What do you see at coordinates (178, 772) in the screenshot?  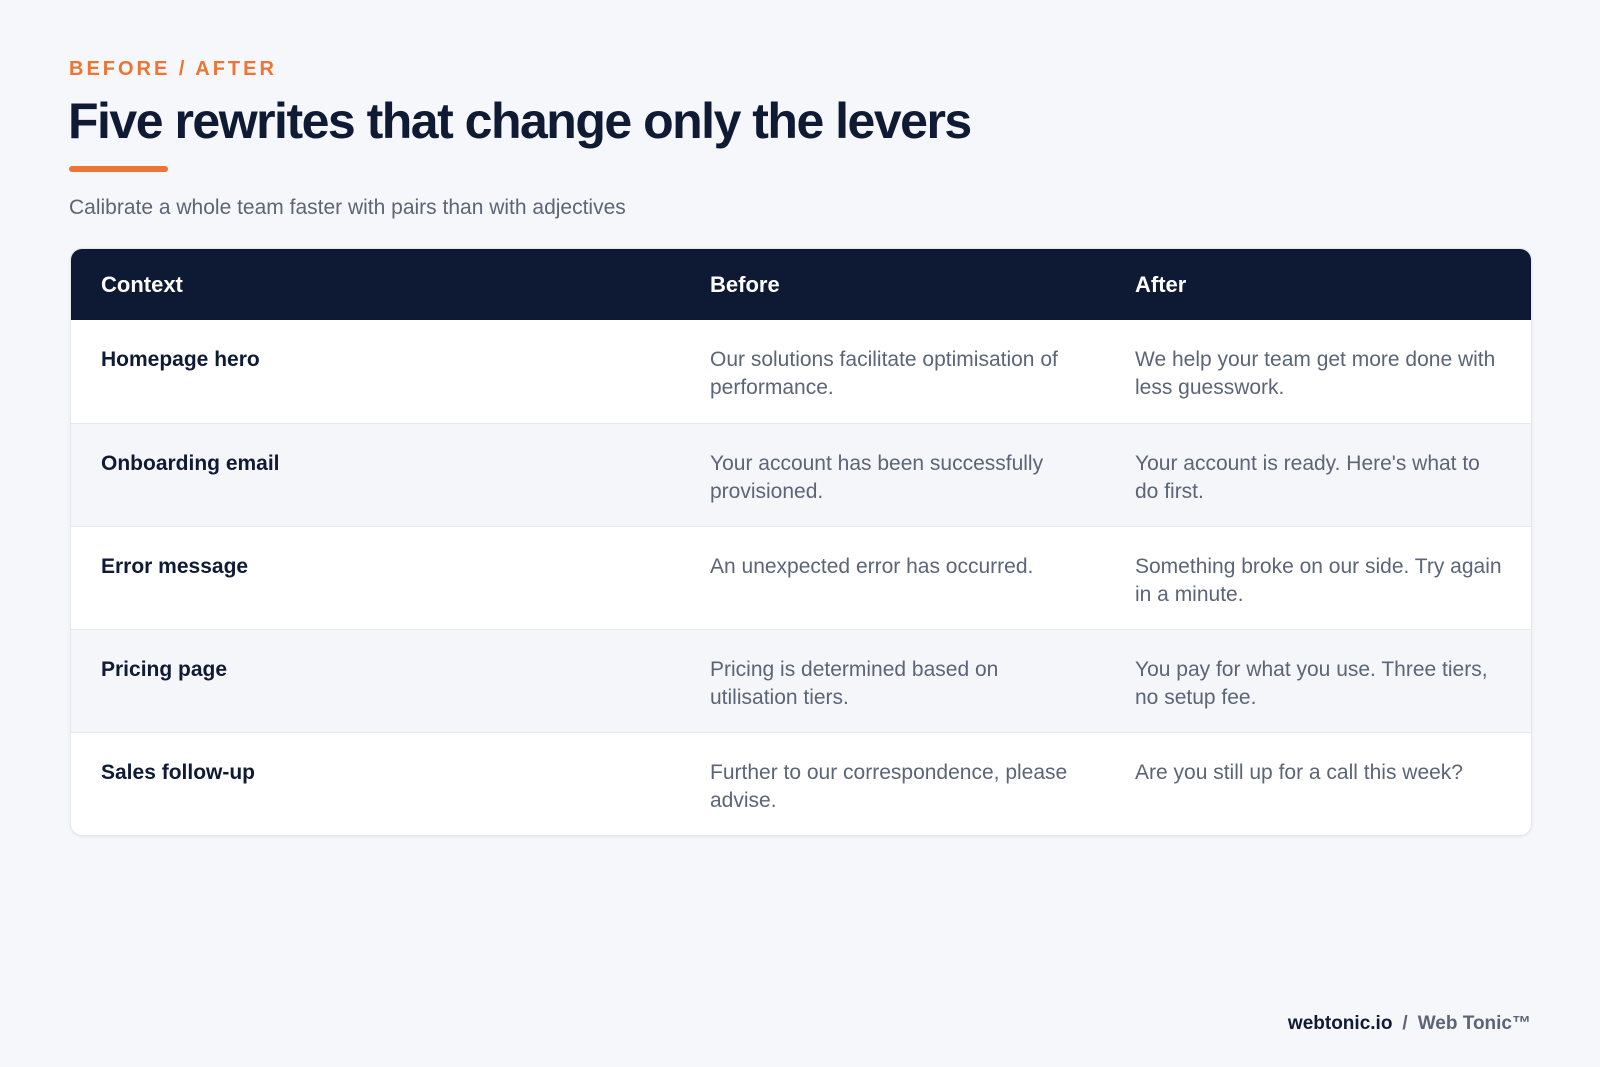 I see `context-cell: Sales follow-up` at bounding box center [178, 772].